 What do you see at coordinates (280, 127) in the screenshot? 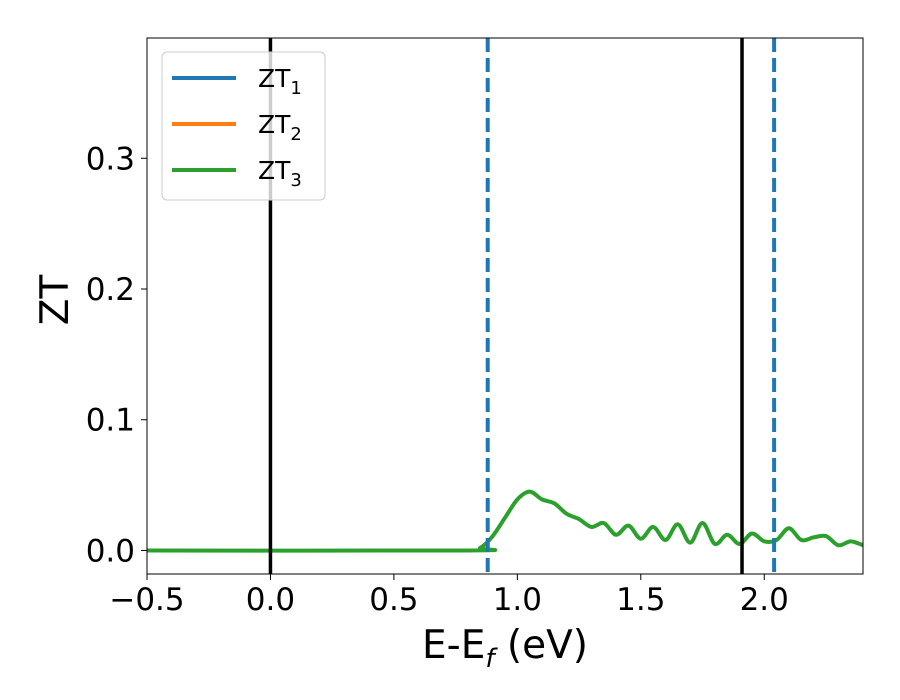
I see `legend-label-zt2: ZT2` at bounding box center [280, 127].